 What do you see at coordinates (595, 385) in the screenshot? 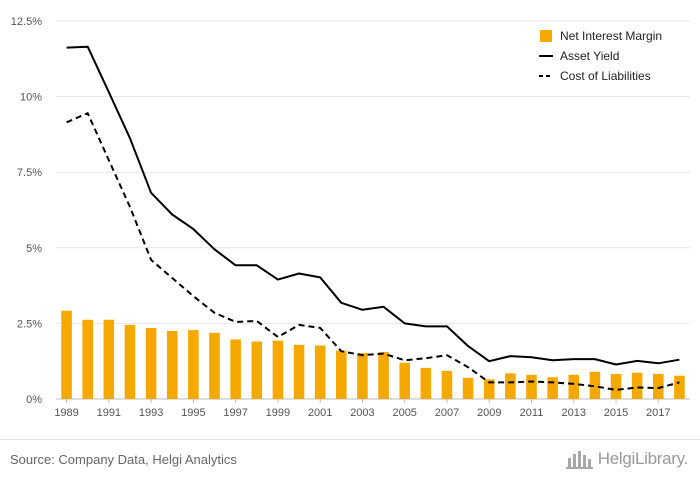
I see `bar-2014` at bounding box center [595, 385].